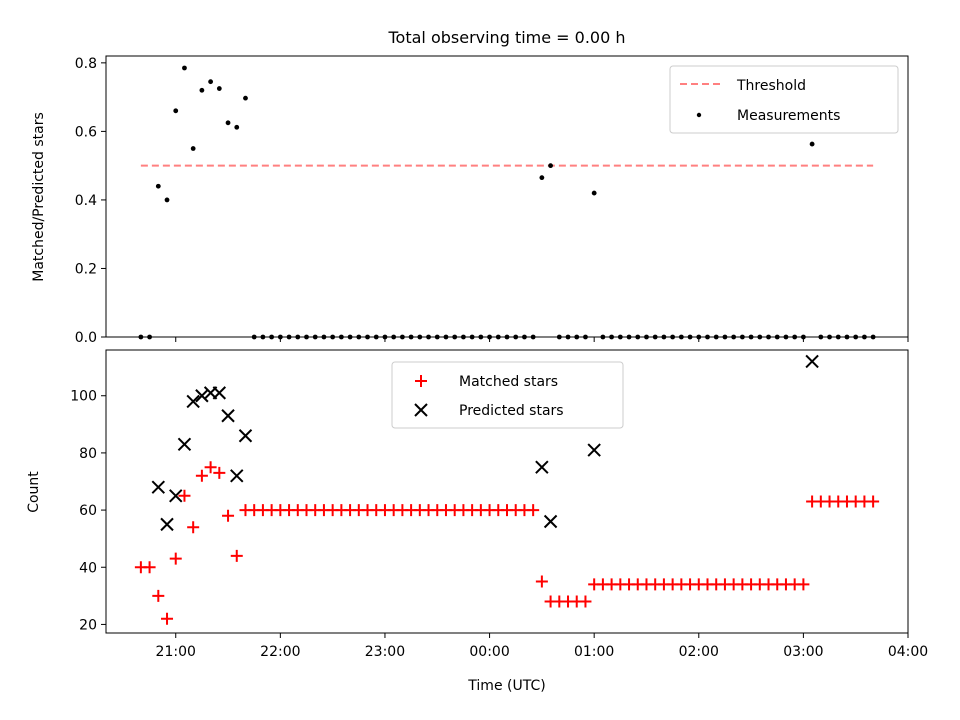 The width and height of the screenshot is (960, 720). What do you see at coordinates (176, 652) in the screenshot?
I see `x-tick-label: 21:00` at bounding box center [176, 652].